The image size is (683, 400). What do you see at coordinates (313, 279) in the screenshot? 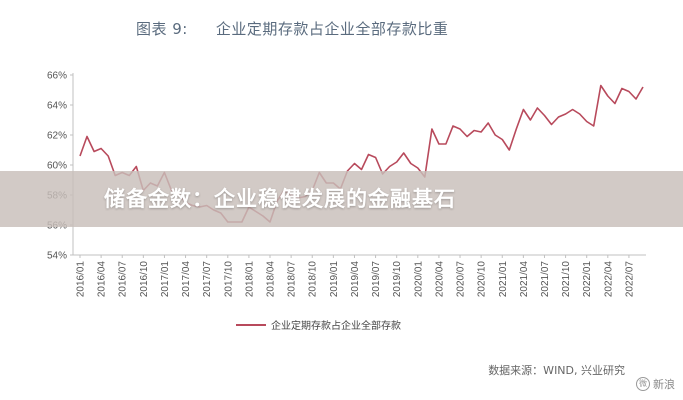
I see `x-tick-label: 2018/10` at bounding box center [313, 279].